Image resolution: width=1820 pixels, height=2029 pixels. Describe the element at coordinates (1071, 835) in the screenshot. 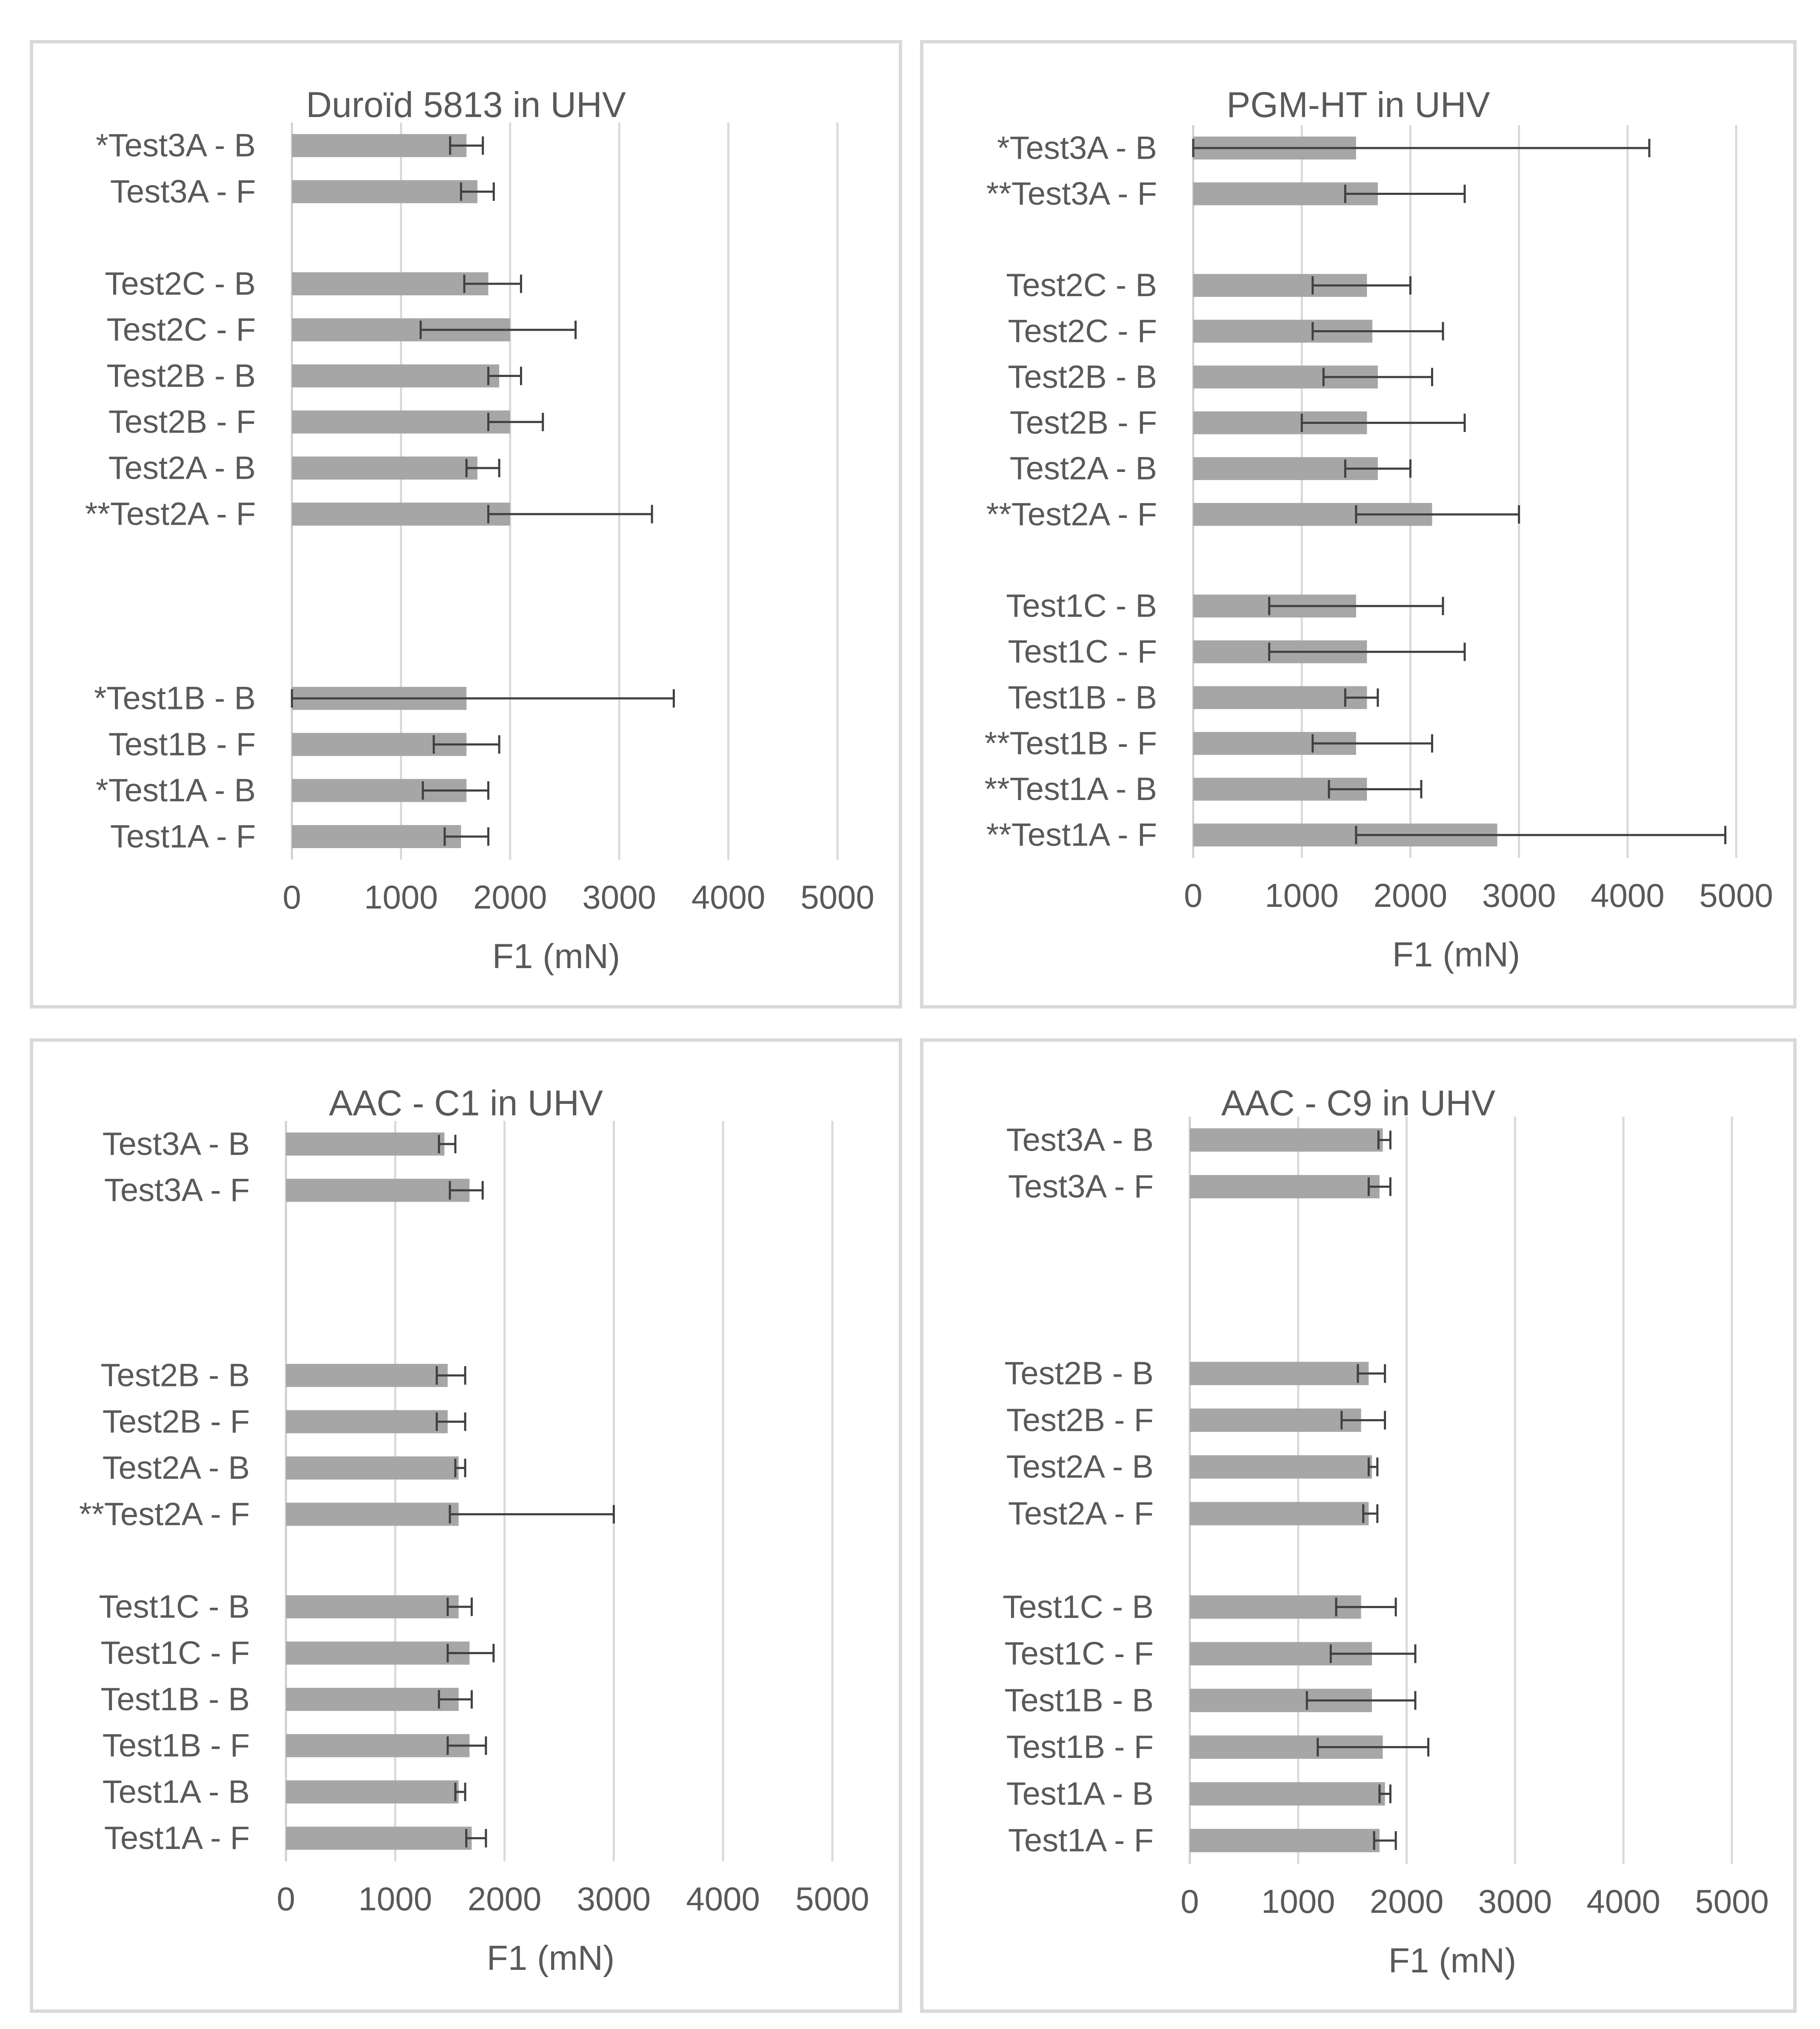

I see `category-label: **Test1A - F` at that location.